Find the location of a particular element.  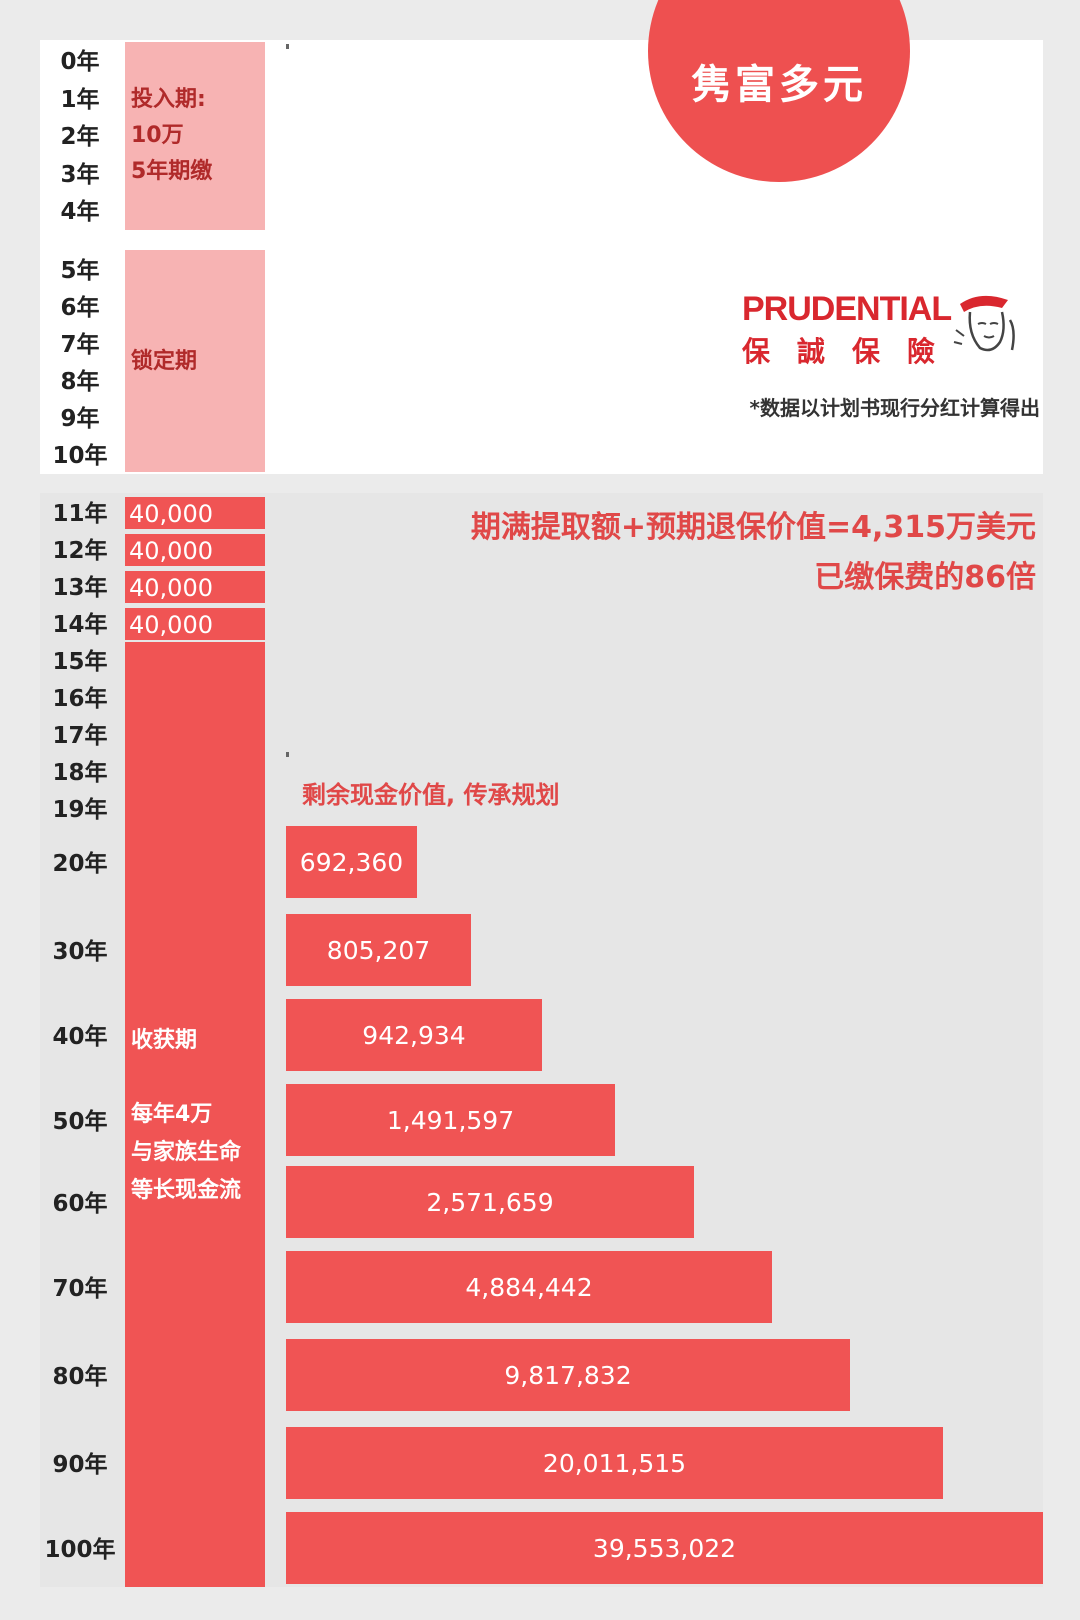

bar: 942,934 is located at coordinates (414, 1035).